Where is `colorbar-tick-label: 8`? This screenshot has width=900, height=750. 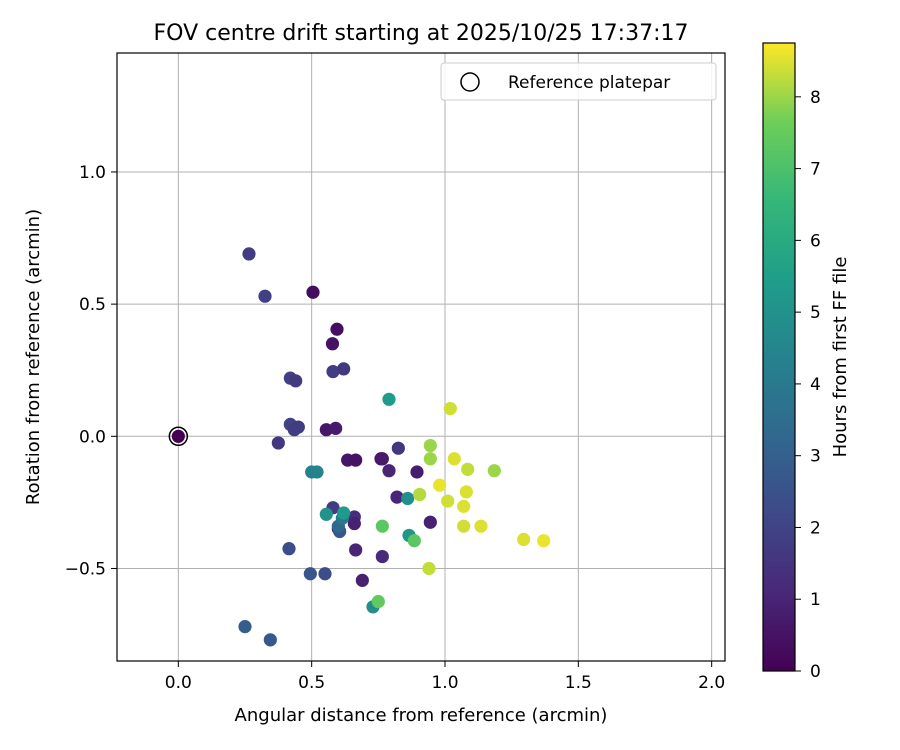
colorbar-tick-label: 8 is located at coordinates (815, 98).